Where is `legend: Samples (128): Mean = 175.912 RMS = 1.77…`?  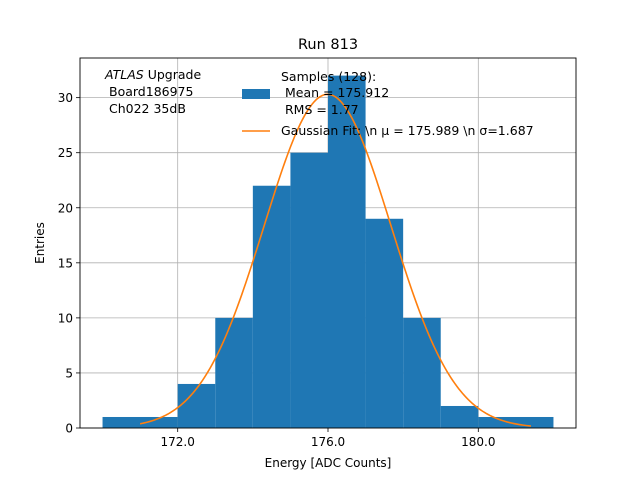
legend: Samples (128): Mean = 175.912 RMS = 1.77… is located at coordinates (388, 103).